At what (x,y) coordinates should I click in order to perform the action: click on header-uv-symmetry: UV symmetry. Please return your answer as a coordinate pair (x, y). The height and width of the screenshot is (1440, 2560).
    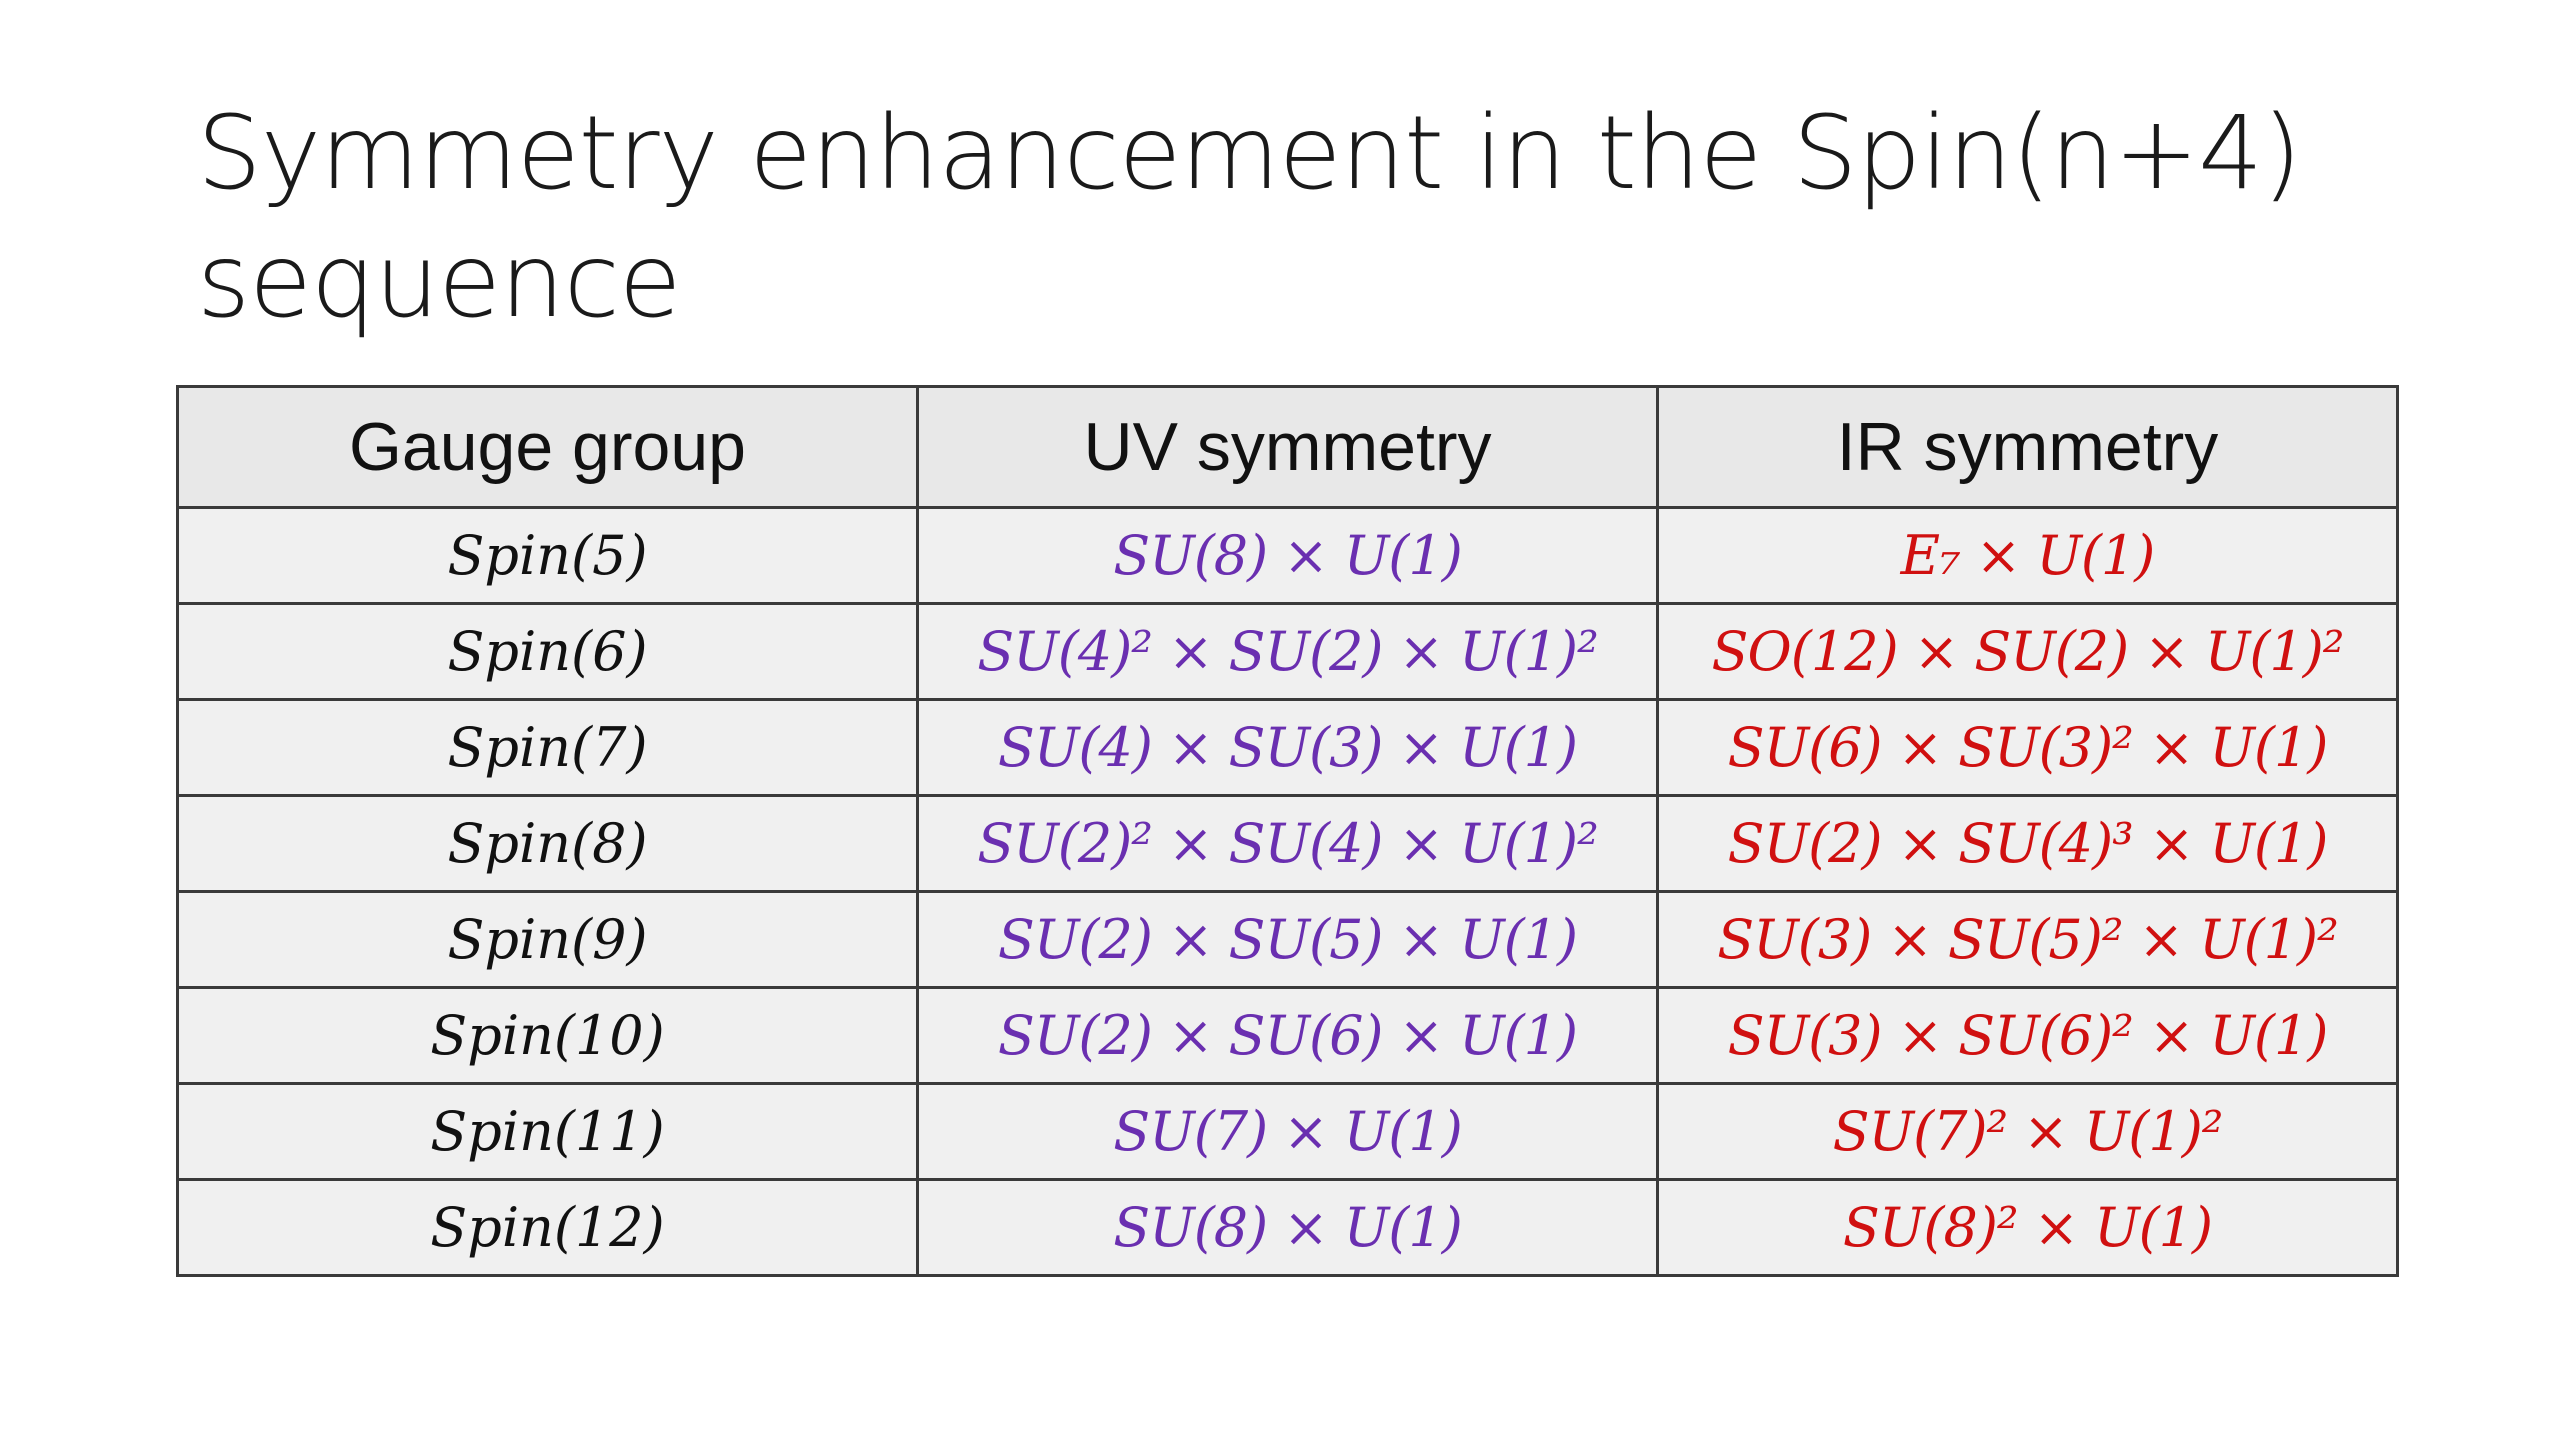
    Looking at the image, I should click on (1287, 447).